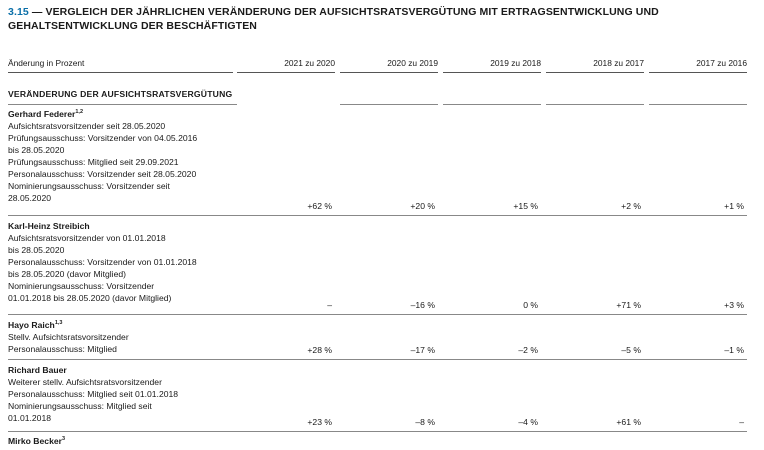 Image resolution: width=764 pixels, height=450 pixels. Describe the element at coordinates (49, 226) in the screenshot. I see `person-name: Karl-Heinz Streibich` at that location.